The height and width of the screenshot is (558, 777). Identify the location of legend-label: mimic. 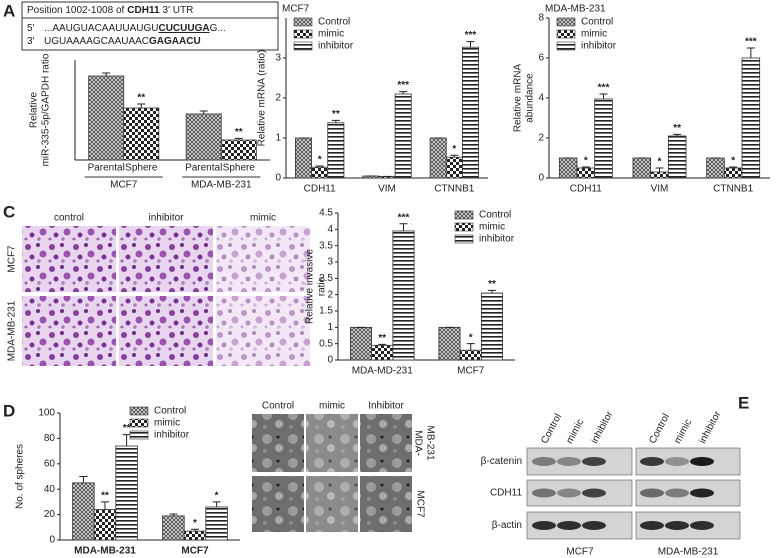
(492, 227).